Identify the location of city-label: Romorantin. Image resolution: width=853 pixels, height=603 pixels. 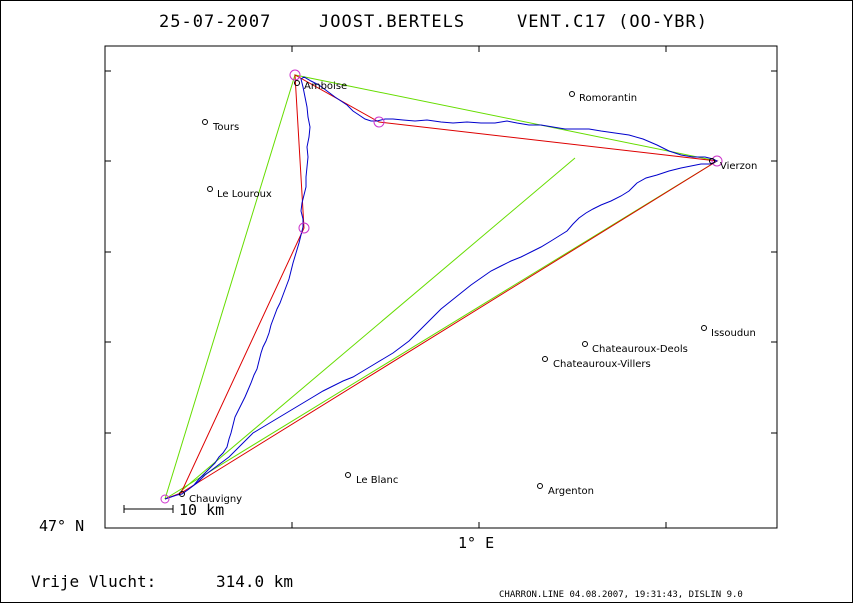
(608, 98).